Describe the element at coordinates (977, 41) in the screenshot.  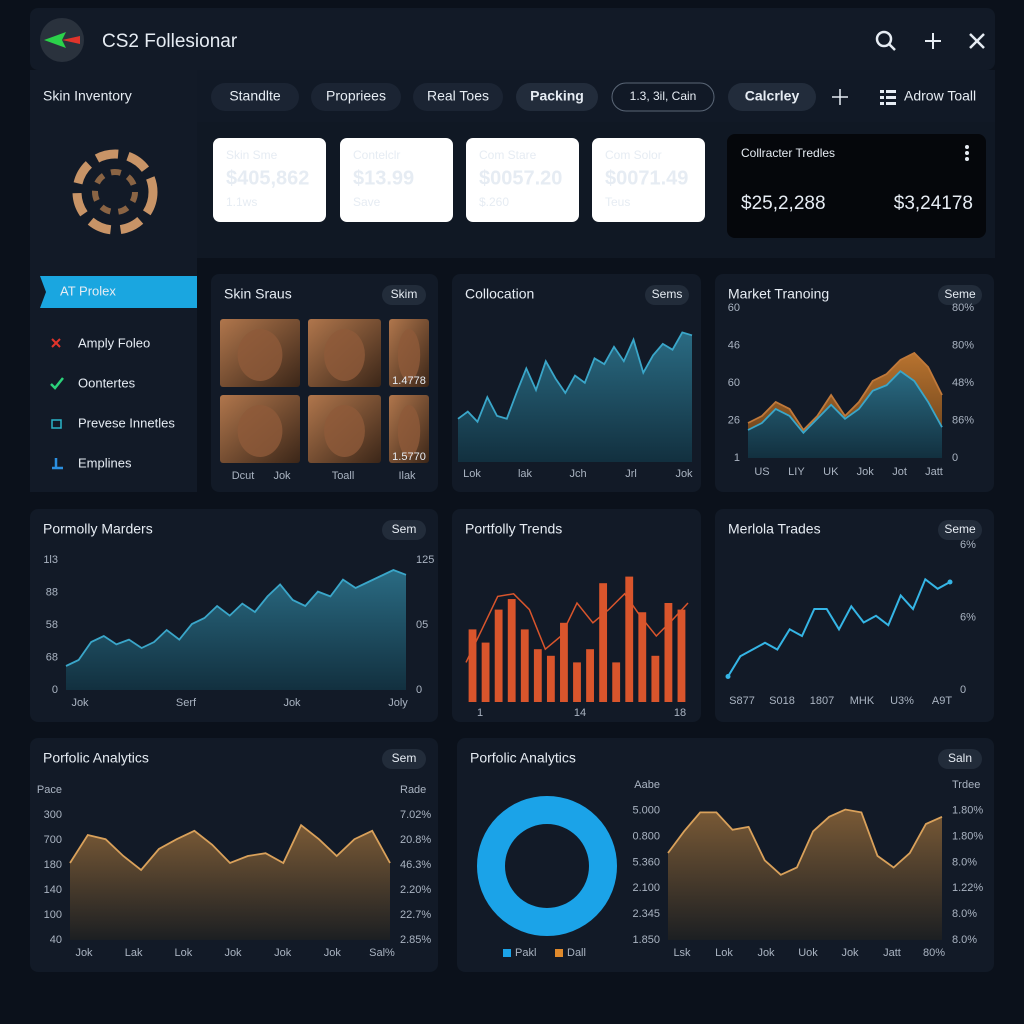
I see `close-icon` at that location.